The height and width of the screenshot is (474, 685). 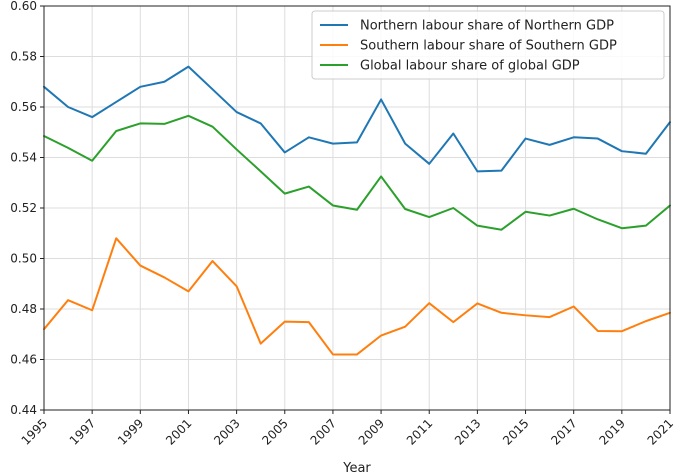 I want to click on y-tick-label: 0.48, so click(x=23, y=309).